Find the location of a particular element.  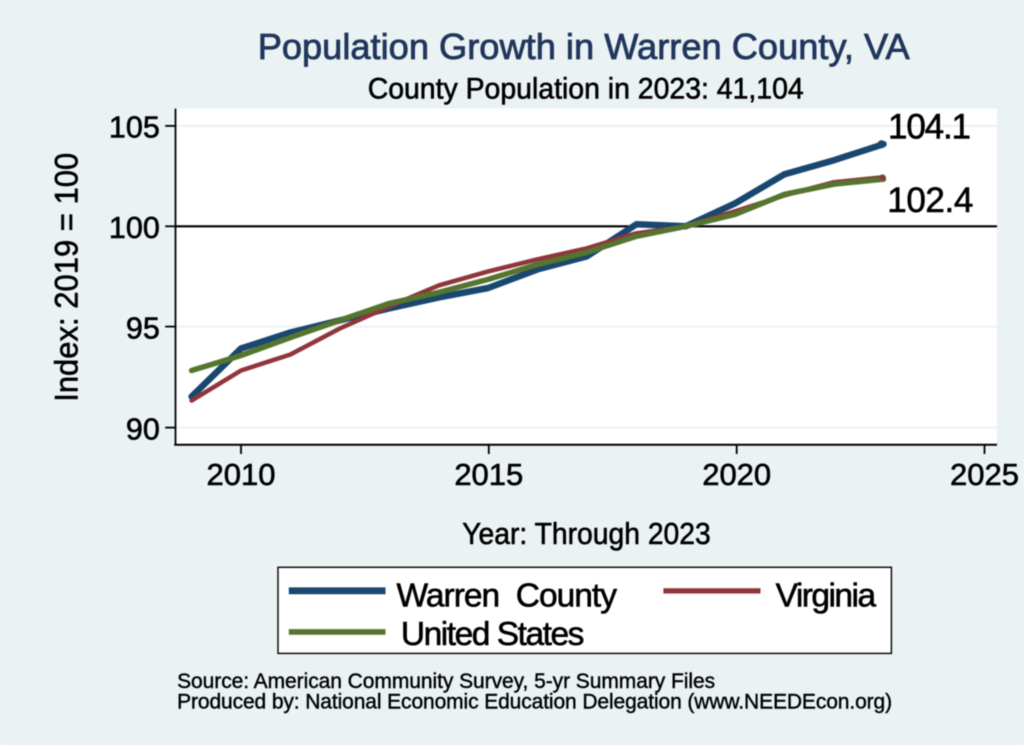

svg-text: Warren County is located at coordinates (507, 595).